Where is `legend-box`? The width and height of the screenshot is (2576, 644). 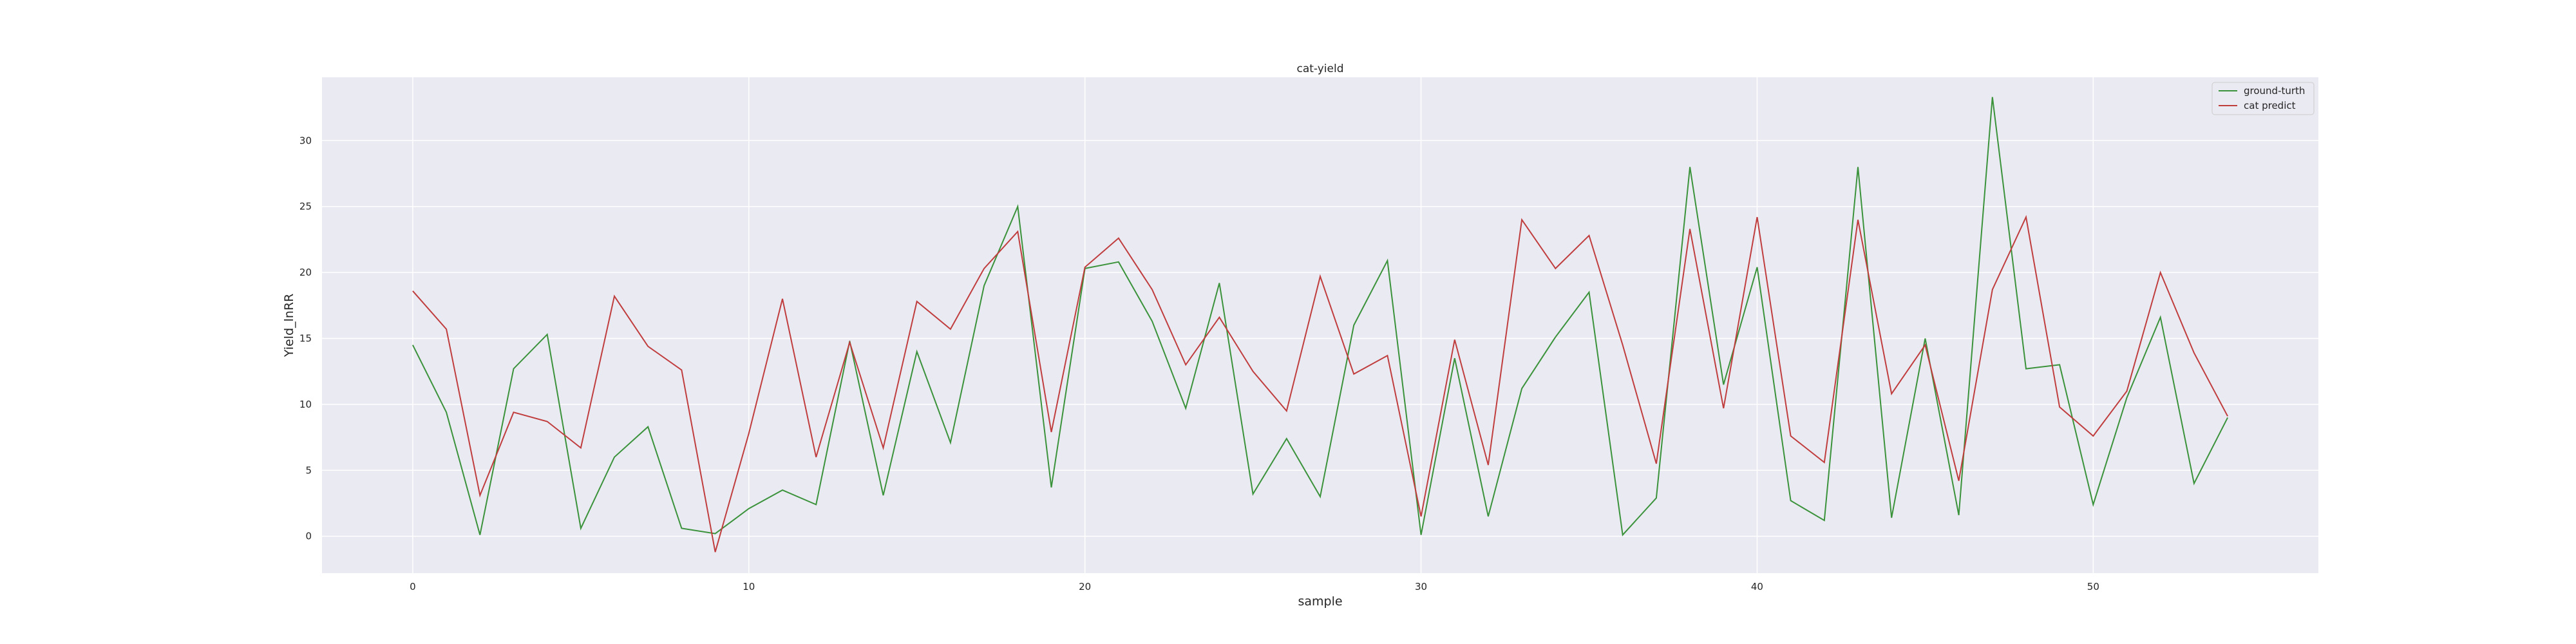
legend-box is located at coordinates (2263, 99).